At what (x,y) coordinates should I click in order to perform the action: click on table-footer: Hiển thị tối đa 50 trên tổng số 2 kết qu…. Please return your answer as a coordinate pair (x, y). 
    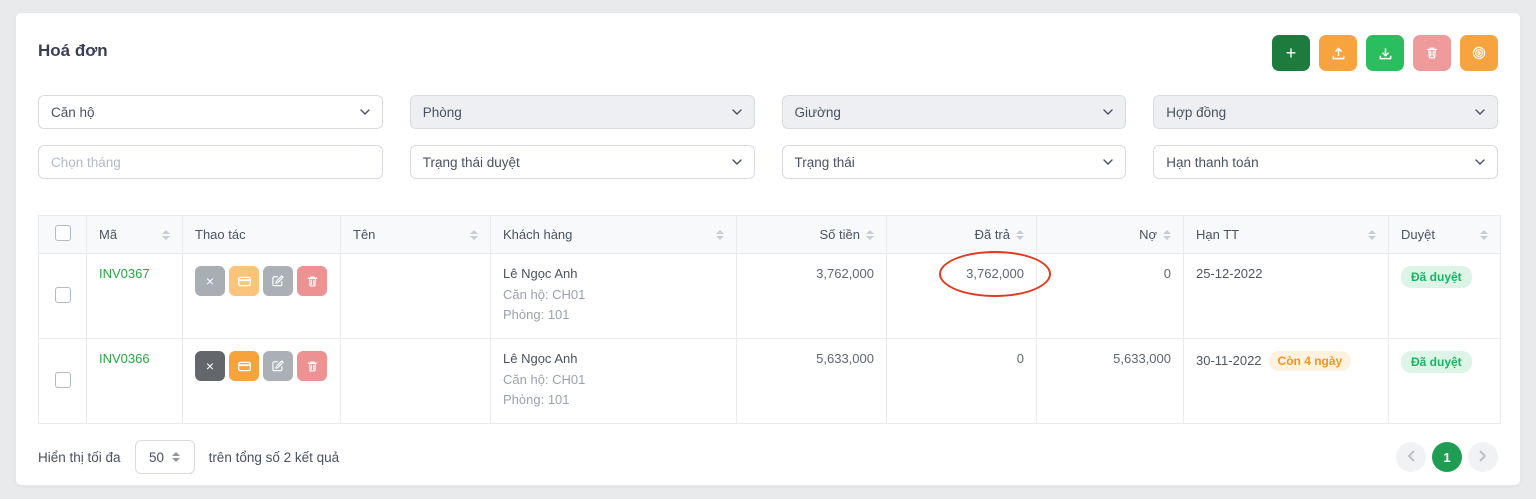
    Looking at the image, I should click on (768, 457).